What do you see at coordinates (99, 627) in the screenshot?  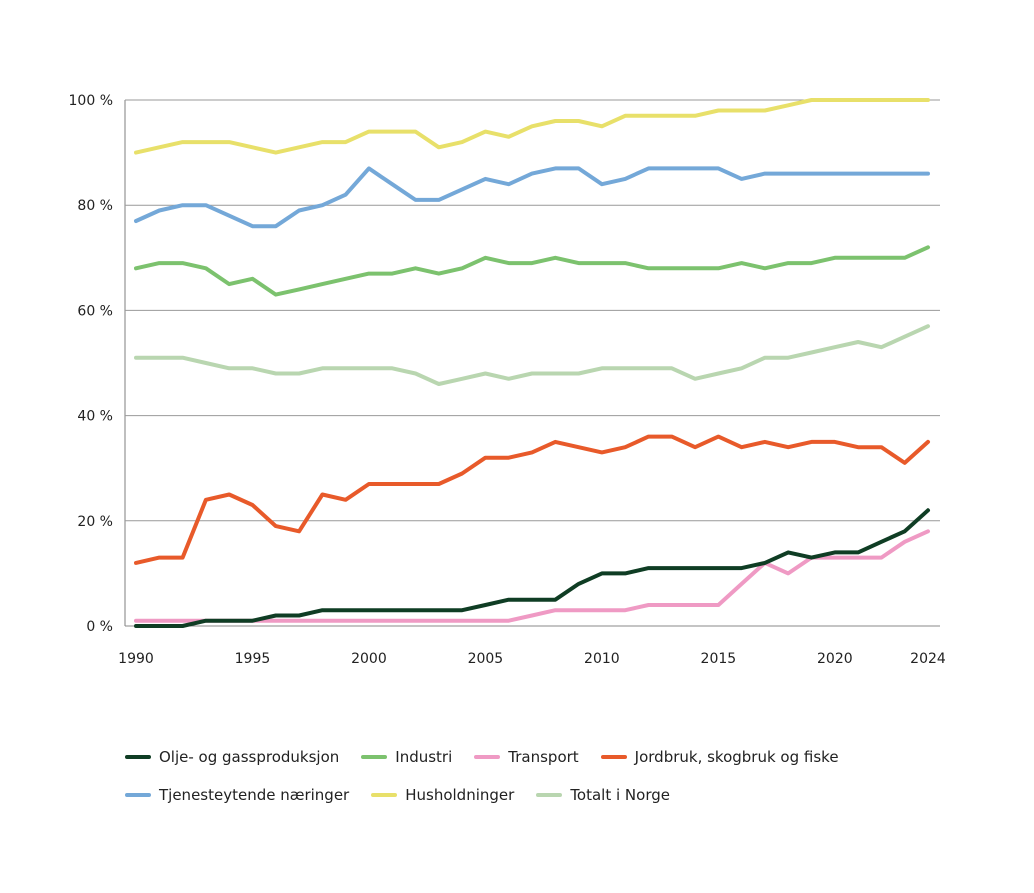 I see `y-tick-label: 0 %` at bounding box center [99, 627].